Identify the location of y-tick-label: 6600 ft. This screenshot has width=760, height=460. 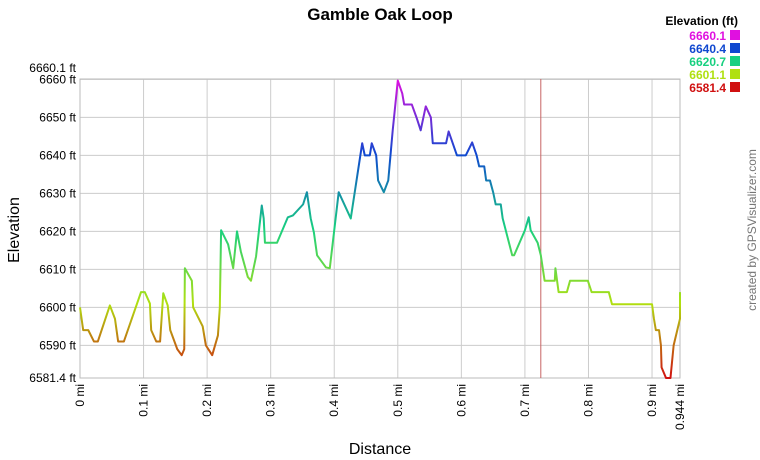
(57, 307).